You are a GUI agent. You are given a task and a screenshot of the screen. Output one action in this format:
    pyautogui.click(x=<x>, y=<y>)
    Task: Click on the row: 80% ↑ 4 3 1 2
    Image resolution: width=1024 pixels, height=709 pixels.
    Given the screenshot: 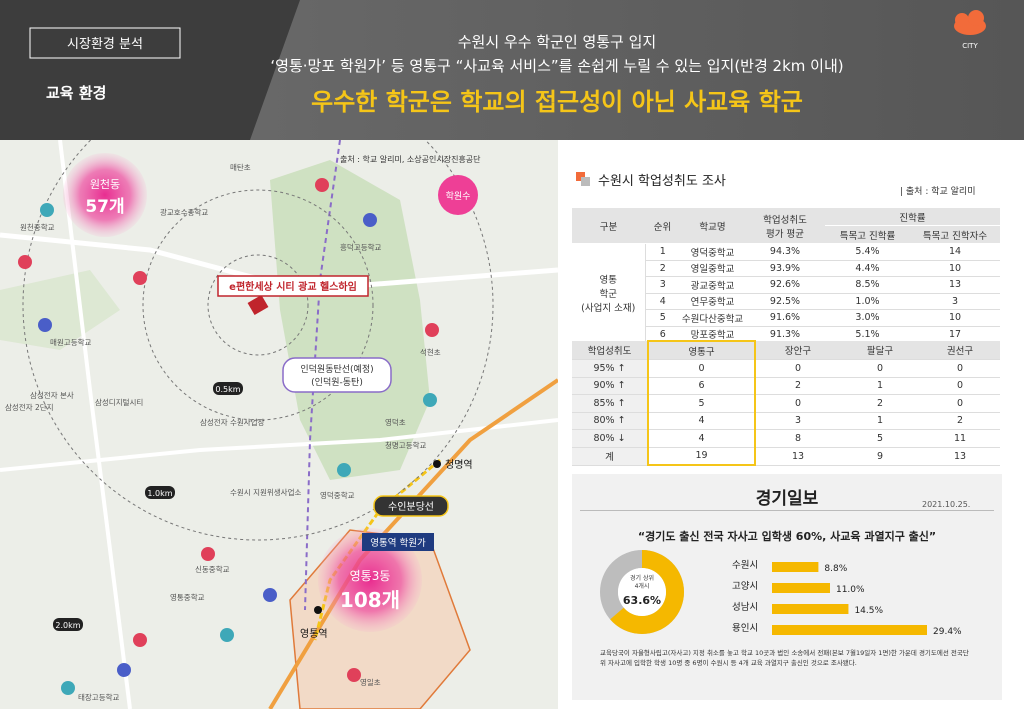 What is the action you would take?
    pyautogui.click(x=786, y=421)
    